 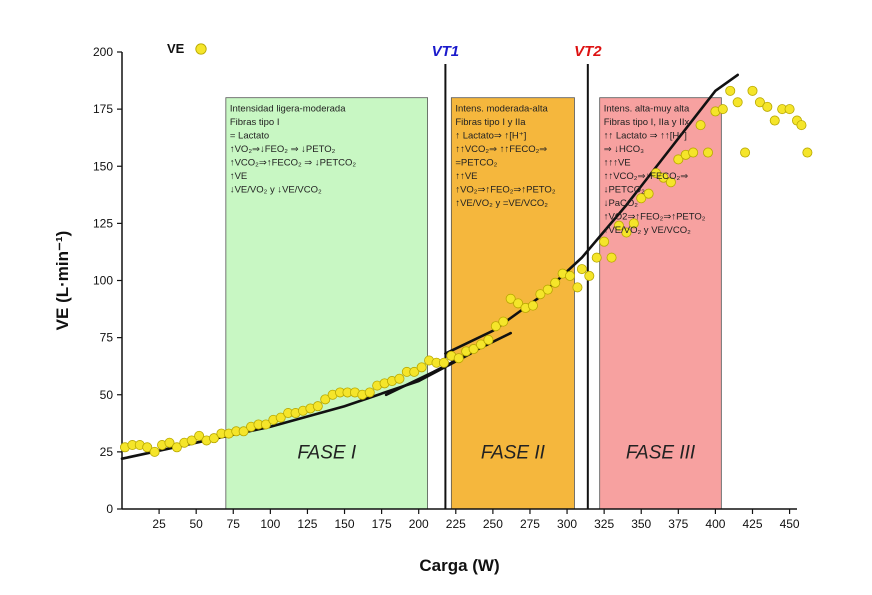 I want to click on x-tick-label: 225, so click(x=456, y=524).